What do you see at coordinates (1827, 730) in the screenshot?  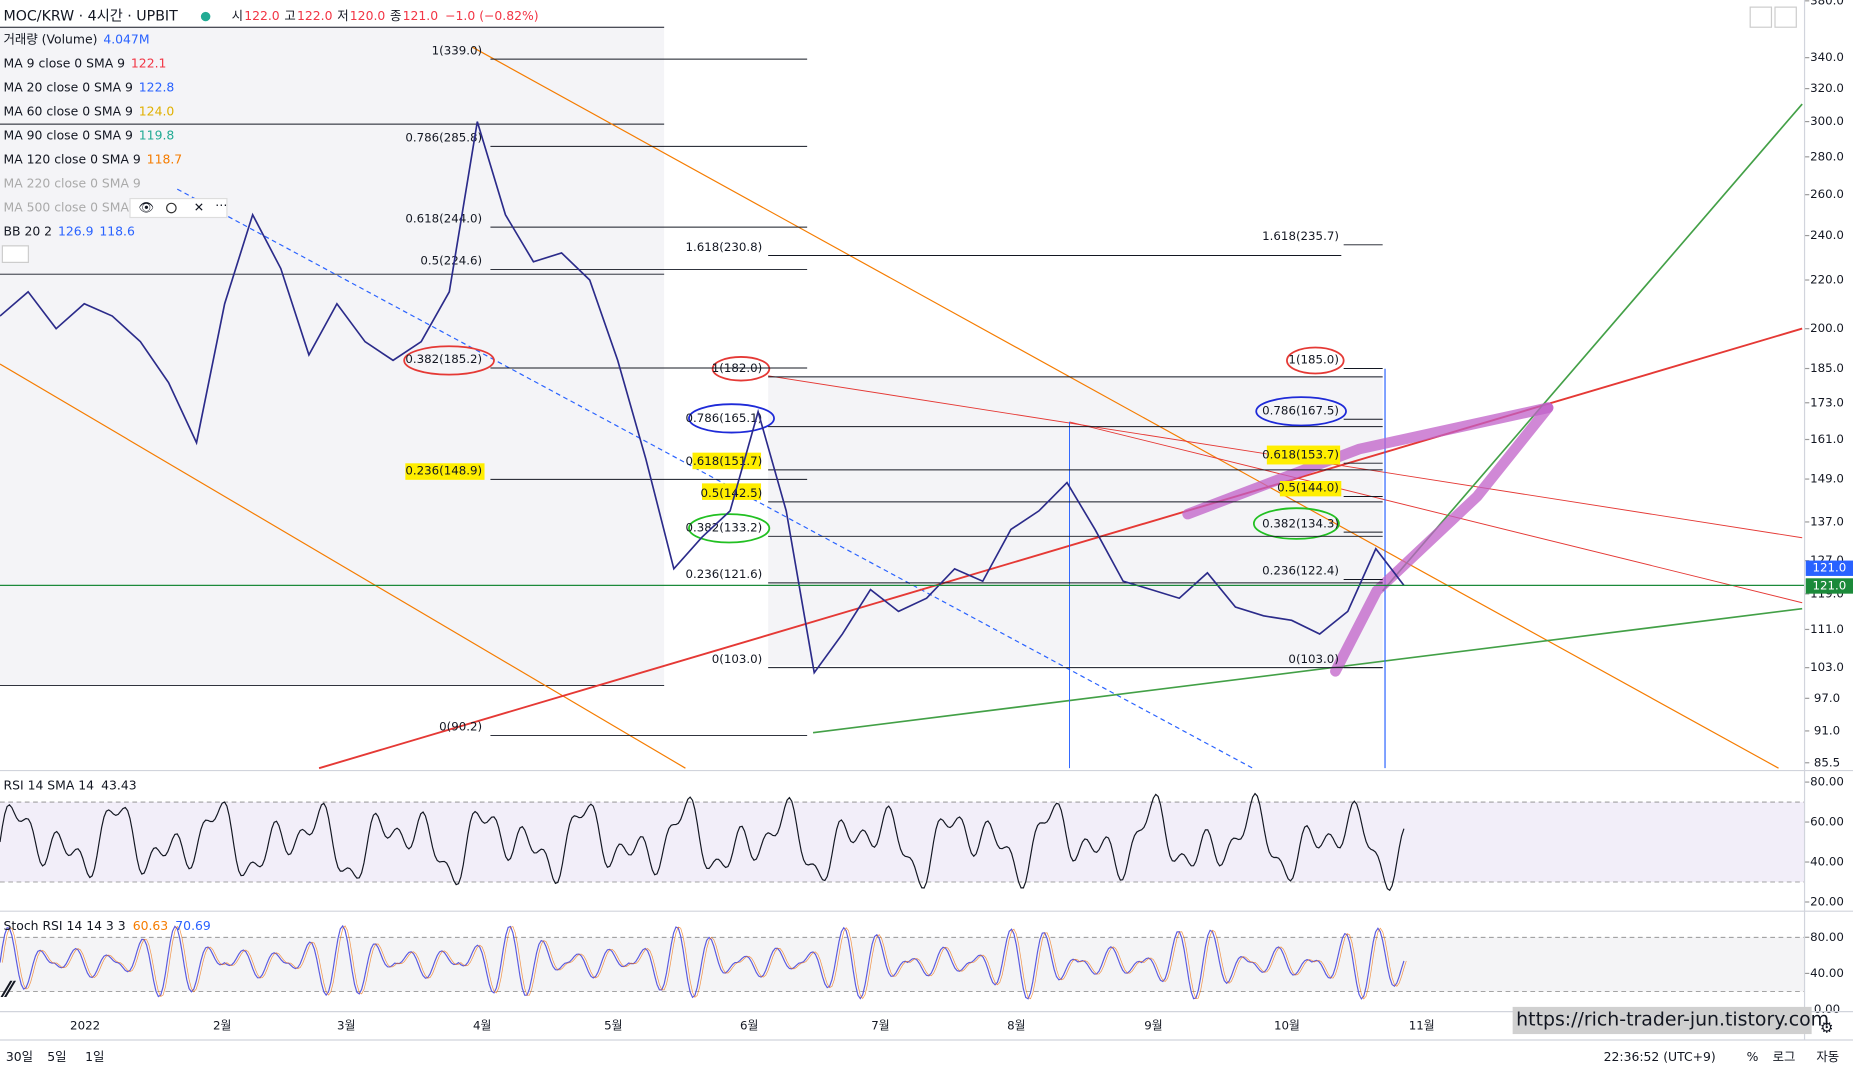 I see `y-tick-label: 91.0` at bounding box center [1827, 730].